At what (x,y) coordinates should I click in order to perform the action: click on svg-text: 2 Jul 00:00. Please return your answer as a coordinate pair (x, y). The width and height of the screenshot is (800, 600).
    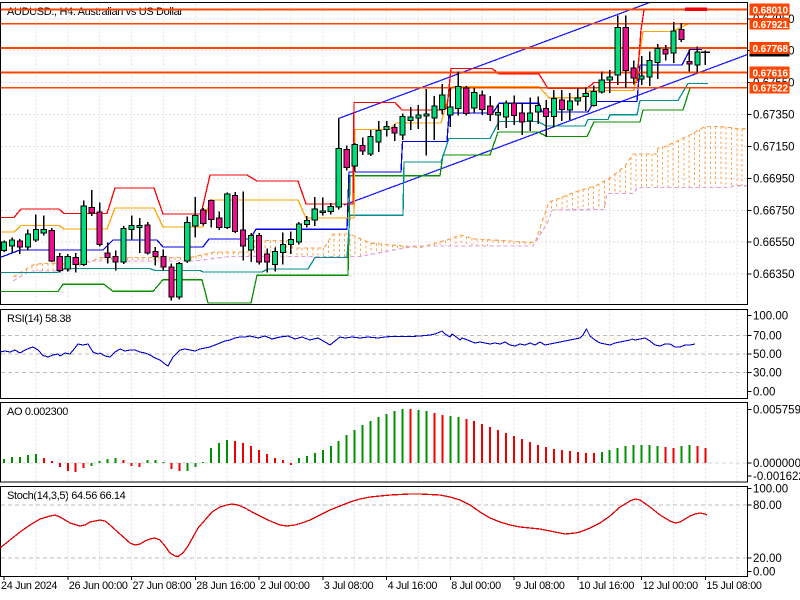
    Looking at the image, I should click on (285, 586).